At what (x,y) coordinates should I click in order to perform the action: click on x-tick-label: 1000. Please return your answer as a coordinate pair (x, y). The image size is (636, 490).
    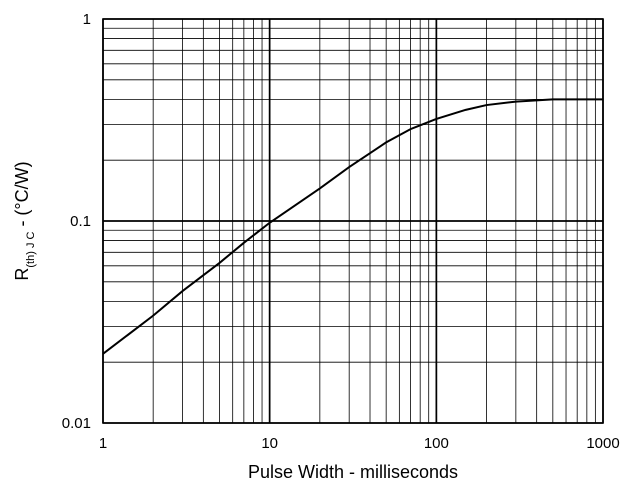
    Looking at the image, I should click on (602, 443).